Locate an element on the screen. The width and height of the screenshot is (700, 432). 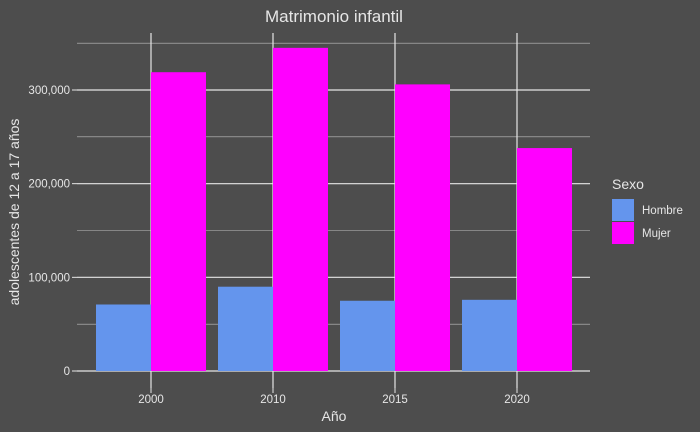
bar-mujer-2000 is located at coordinates (178, 221).